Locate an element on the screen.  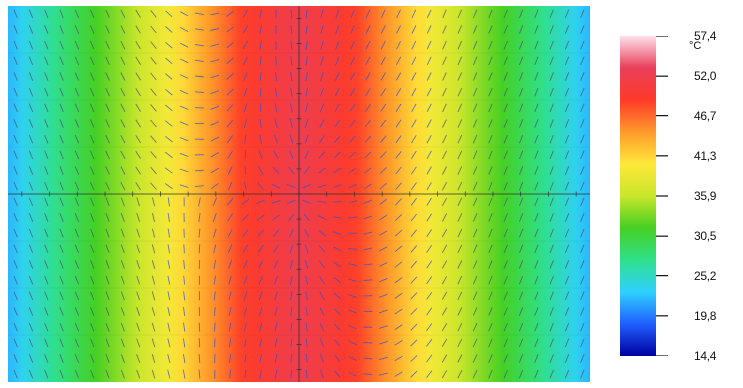
colorbar-tick-label: 57,4 is located at coordinates (705, 36).